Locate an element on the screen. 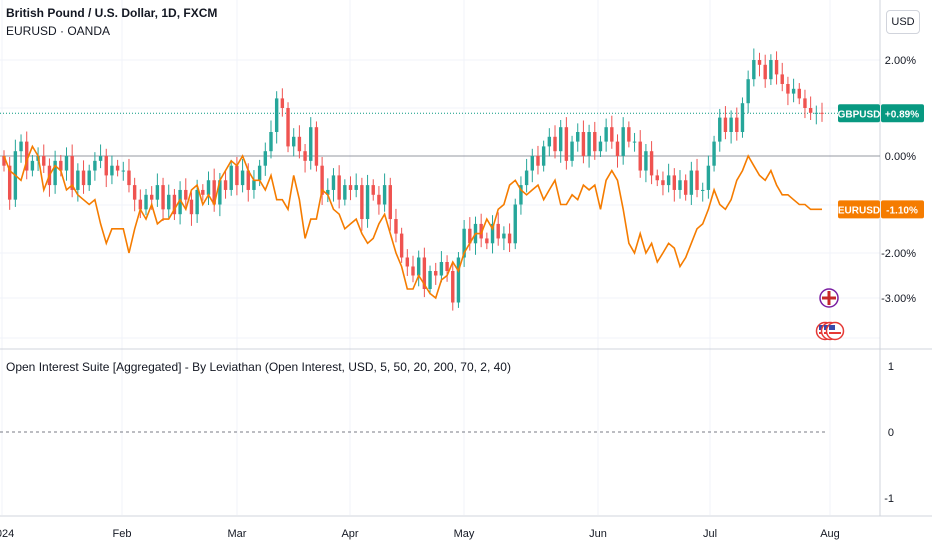 The width and height of the screenshot is (932, 550). currency-unit-button: USD is located at coordinates (903, 22).